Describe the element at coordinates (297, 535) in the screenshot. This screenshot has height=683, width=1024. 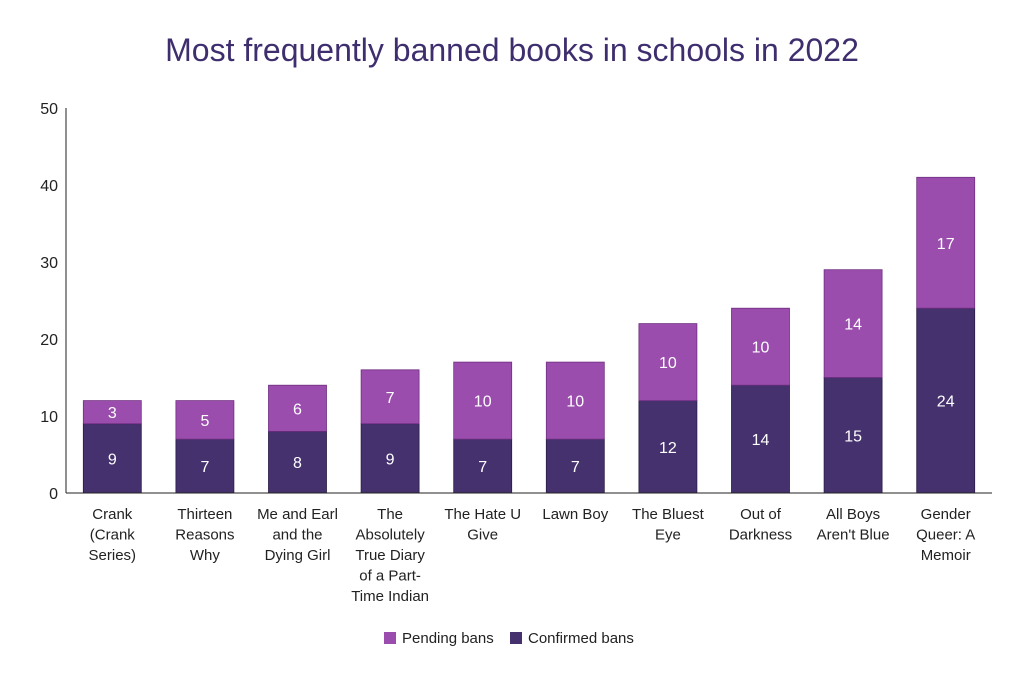
I see `x-tick-label: Me and Earl and the Dying Girl` at that location.